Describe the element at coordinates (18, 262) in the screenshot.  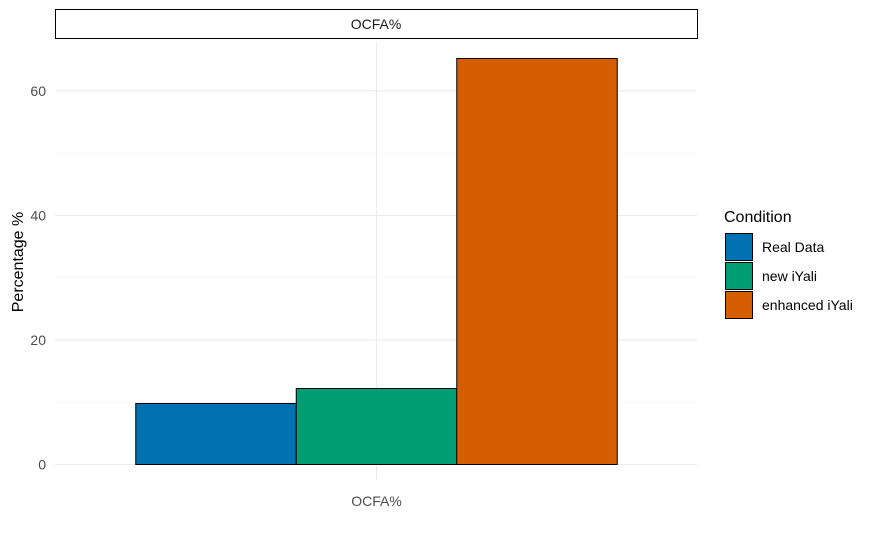
I see `y-axis-title: Percentage %` at that location.